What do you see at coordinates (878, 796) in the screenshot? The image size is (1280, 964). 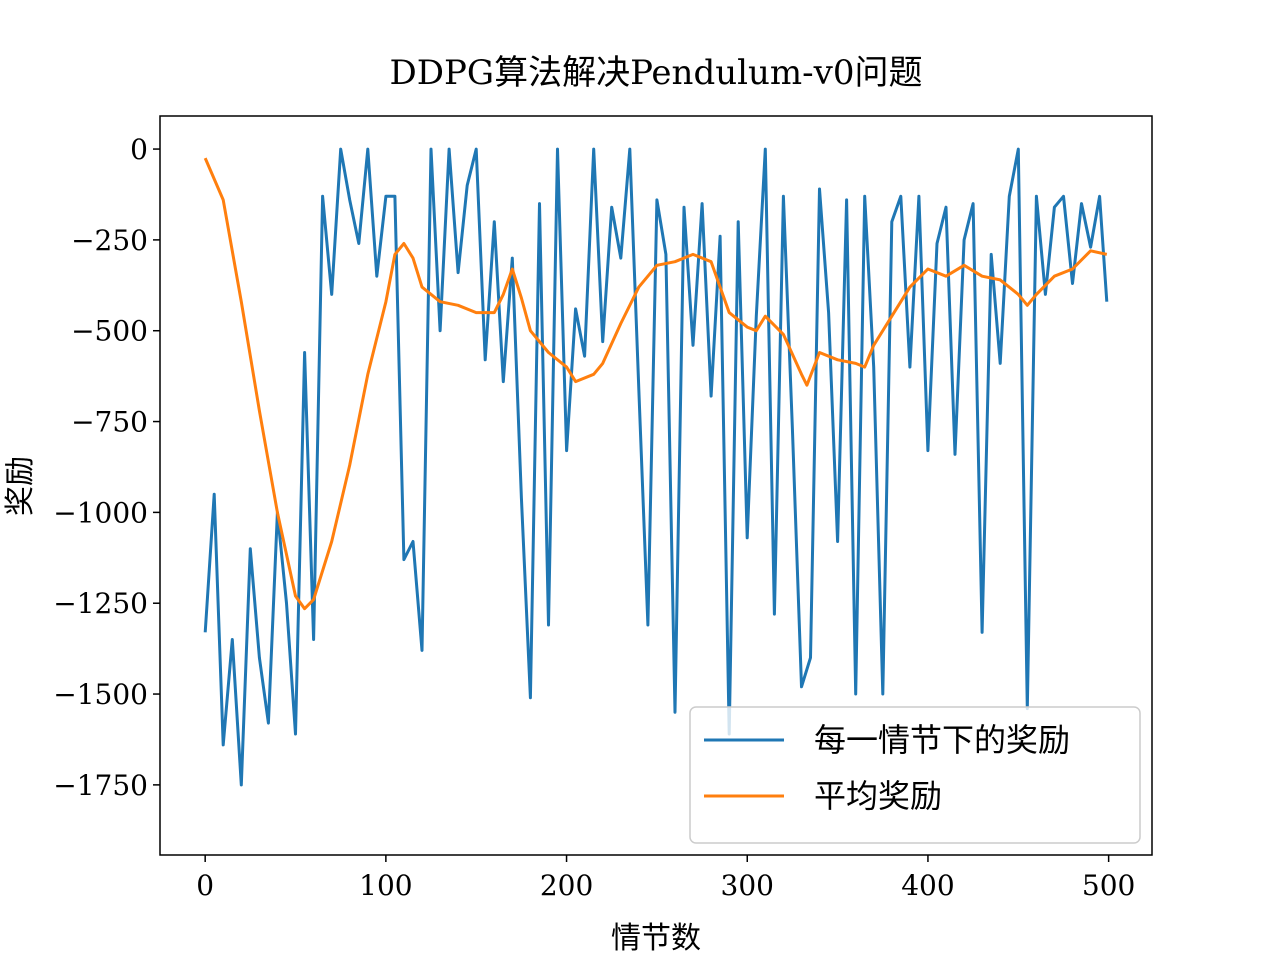 I see `legend-label: 平均奖励` at bounding box center [878, 796].